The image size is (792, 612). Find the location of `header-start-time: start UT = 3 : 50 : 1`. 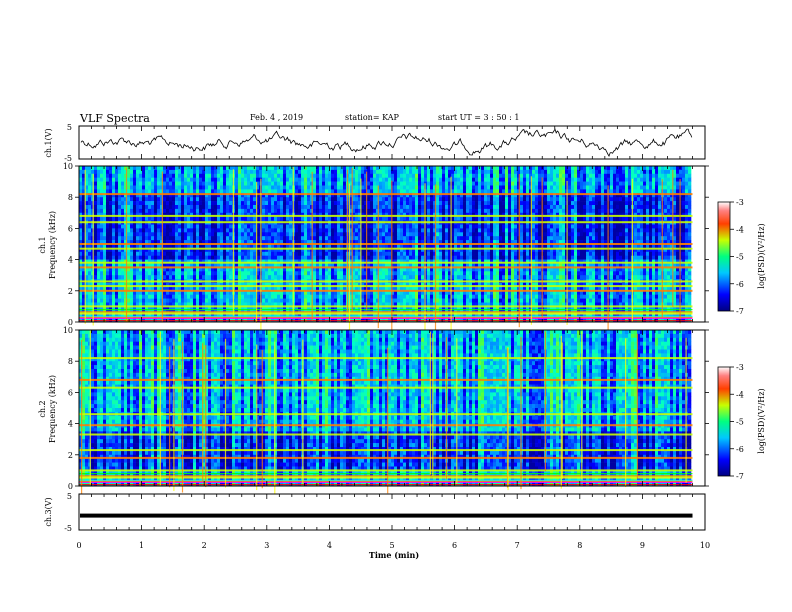

header-start-time: start UT = 3 : 50 : 1 is located at coordinates (479, 117).